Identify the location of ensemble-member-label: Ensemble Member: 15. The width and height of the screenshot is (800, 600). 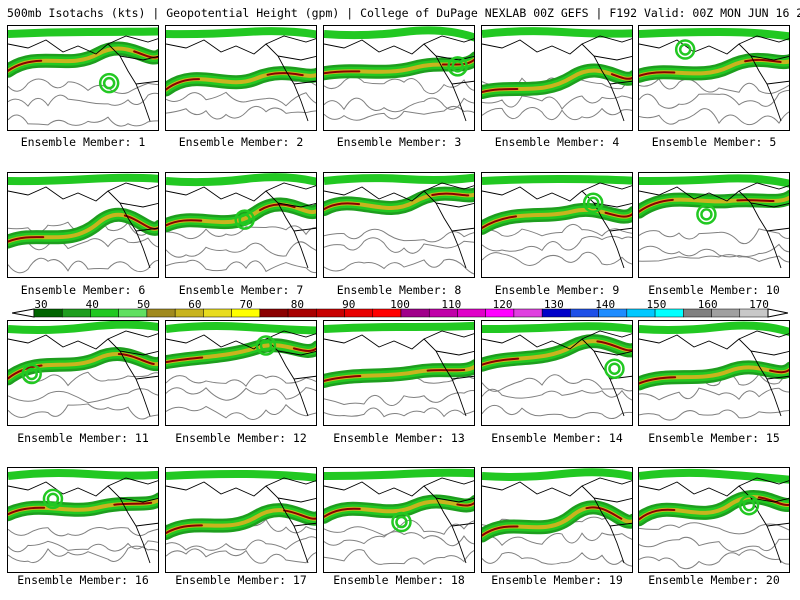
(714, 438).